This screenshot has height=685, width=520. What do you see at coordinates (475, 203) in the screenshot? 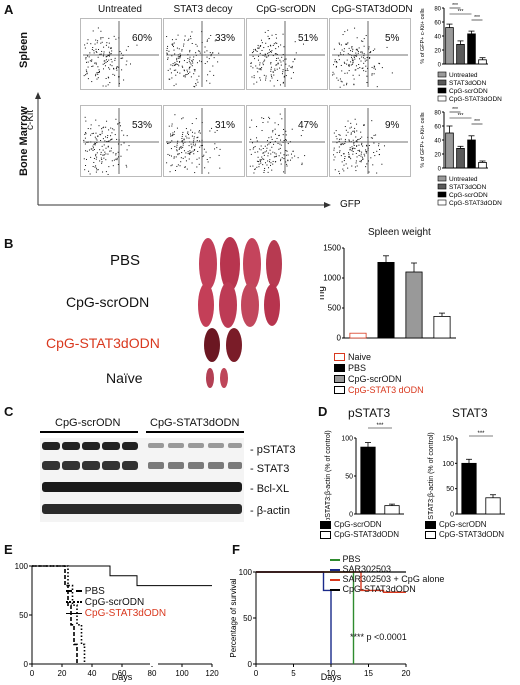
I see `legend-label: CpG-STAT3dODN` at bounding box center [475, 203].